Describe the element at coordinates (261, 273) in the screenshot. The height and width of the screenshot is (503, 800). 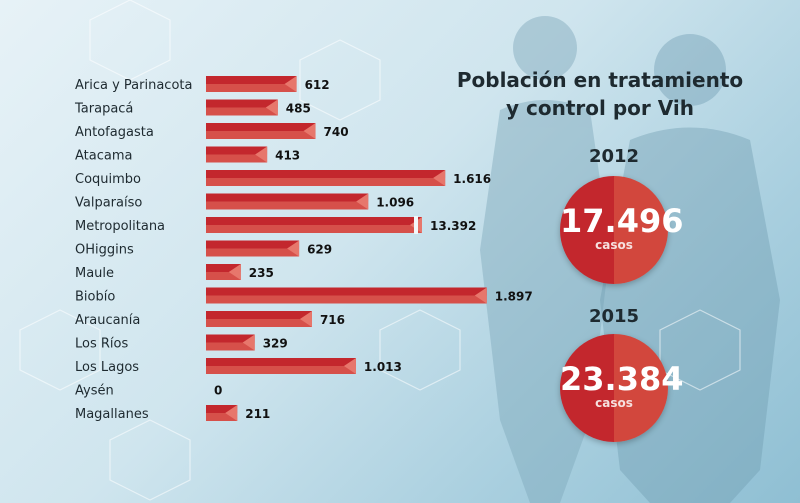
I see `value-label: 235` at that location.